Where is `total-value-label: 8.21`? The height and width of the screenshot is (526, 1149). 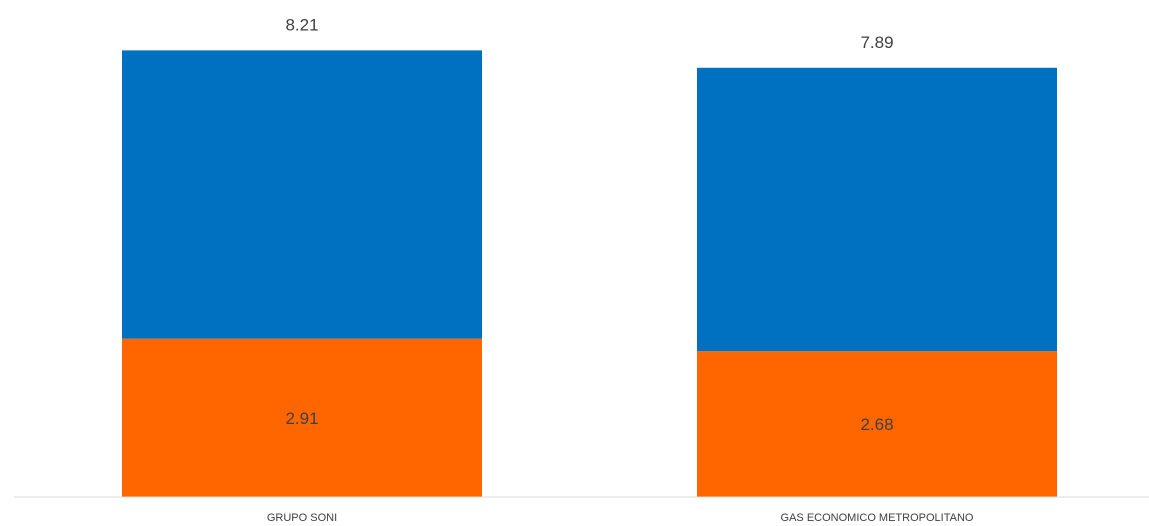
total-value-label: 8.21 is located at coordinates (301, 24).